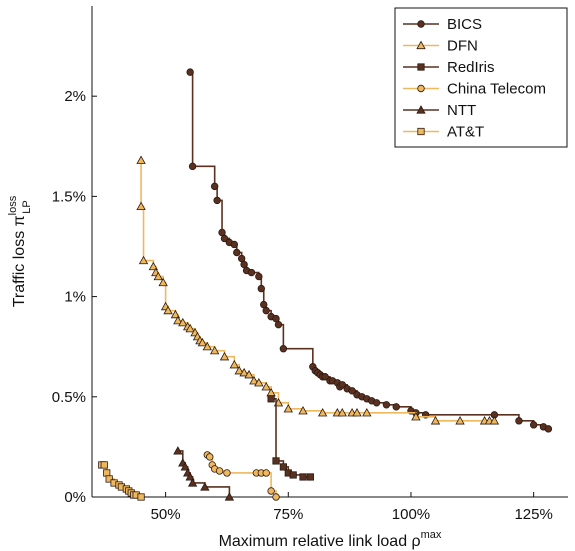 This screenshot has height=551, width=575. I want to click on y-axis-label-subscript: LP, so click(27, 206).